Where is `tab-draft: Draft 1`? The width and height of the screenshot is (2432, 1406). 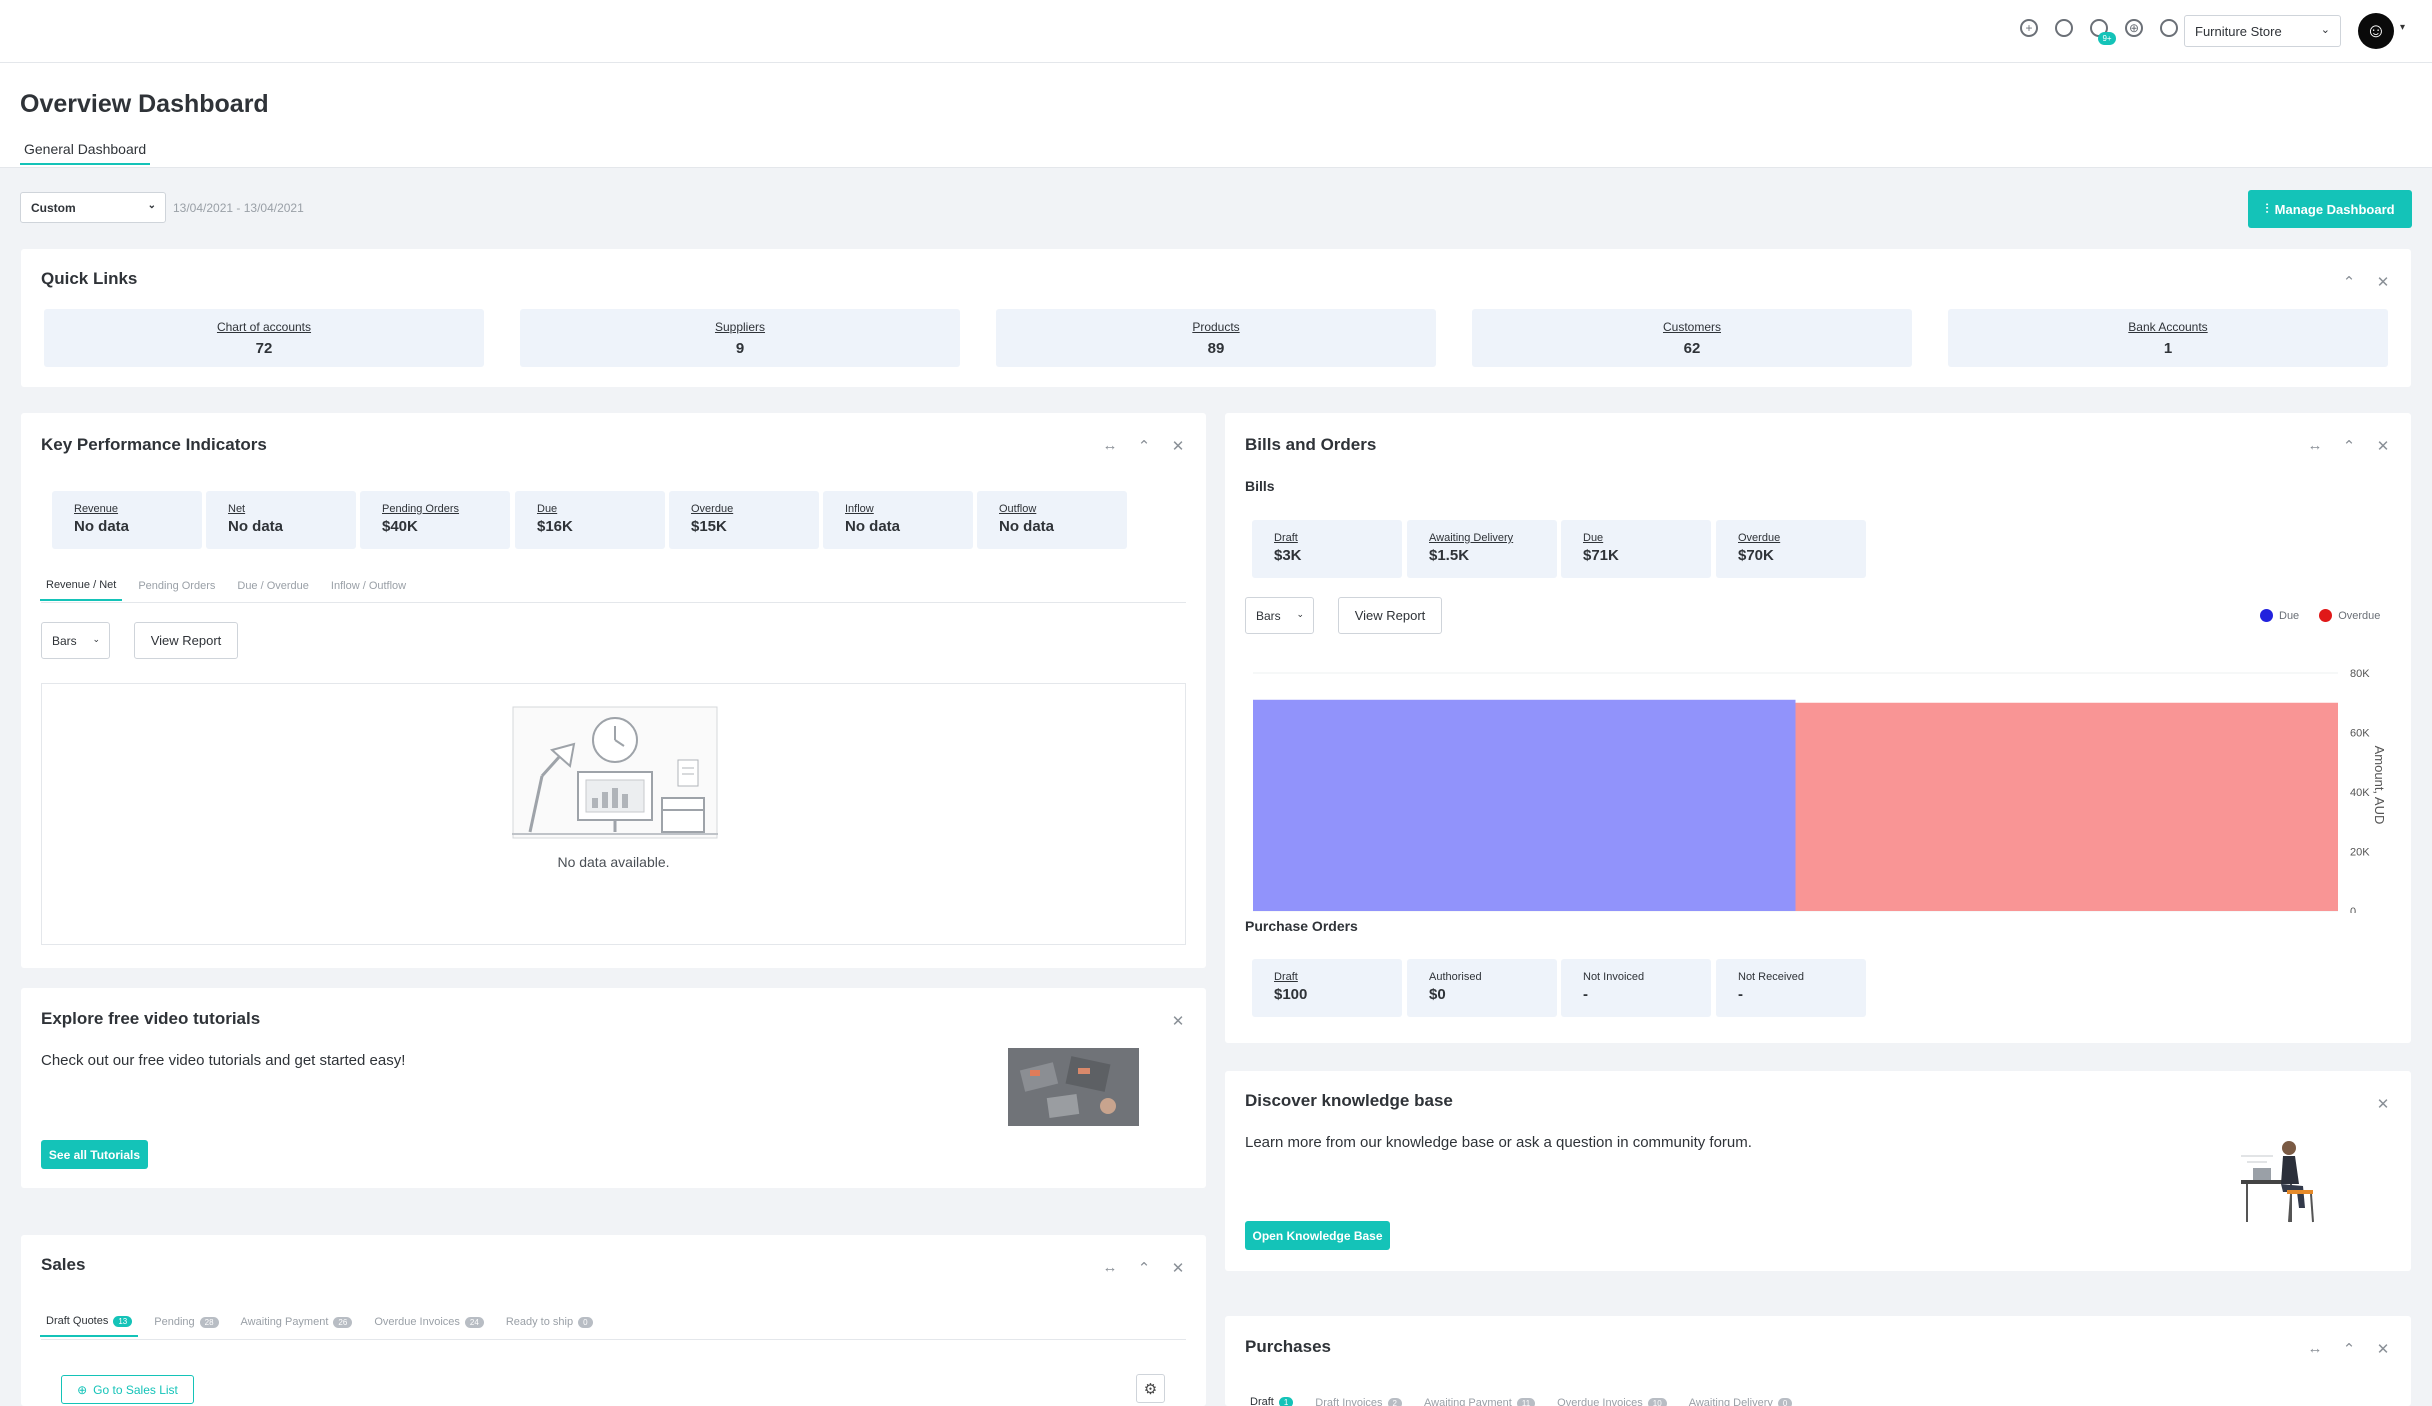 tab-draft: Draft 1 is located at coordinates (1271, 1401).